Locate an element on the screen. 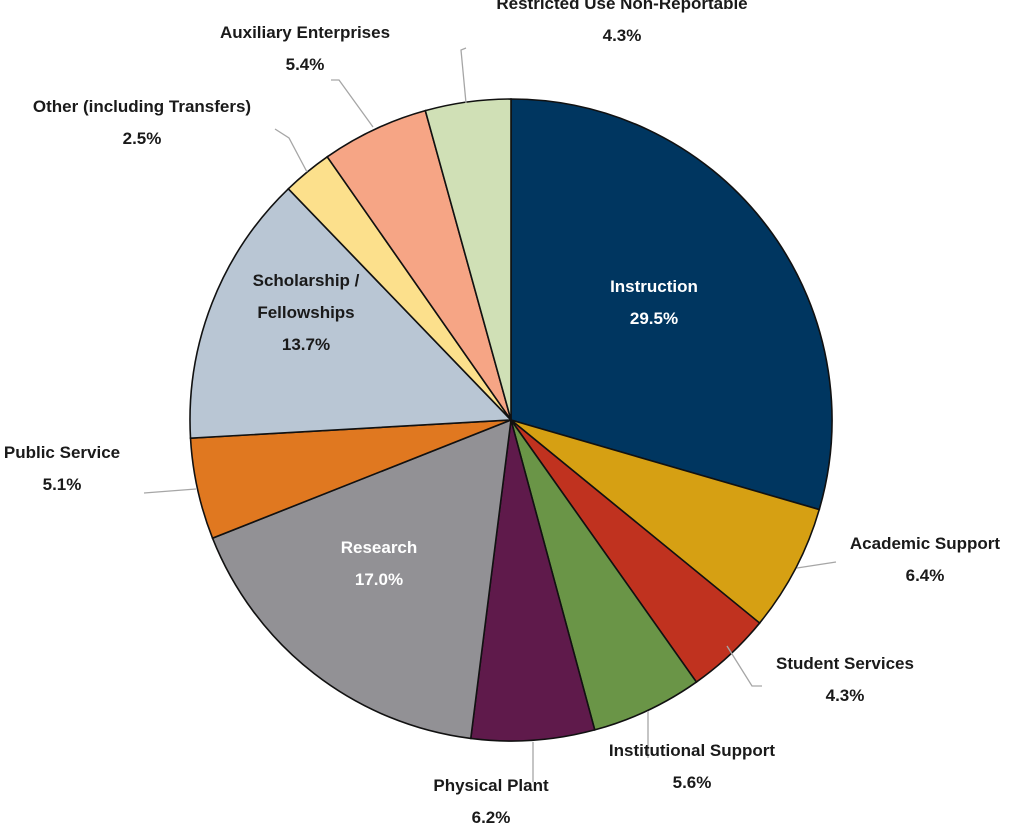 Image resolution: width=1016 pixels, height=839 pixels. data-label-value-academic-support: 6.4% is located at coordinates (925, 575).